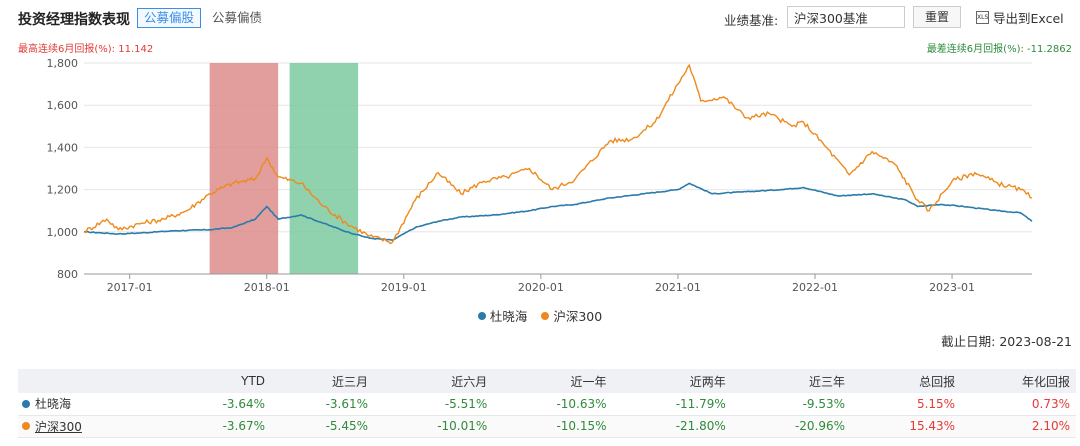 The image size is (1080, 446). Describe the element at coordinates (1028, 18) in the screenshot. I see `export-label: 导出到Excel` at that location.